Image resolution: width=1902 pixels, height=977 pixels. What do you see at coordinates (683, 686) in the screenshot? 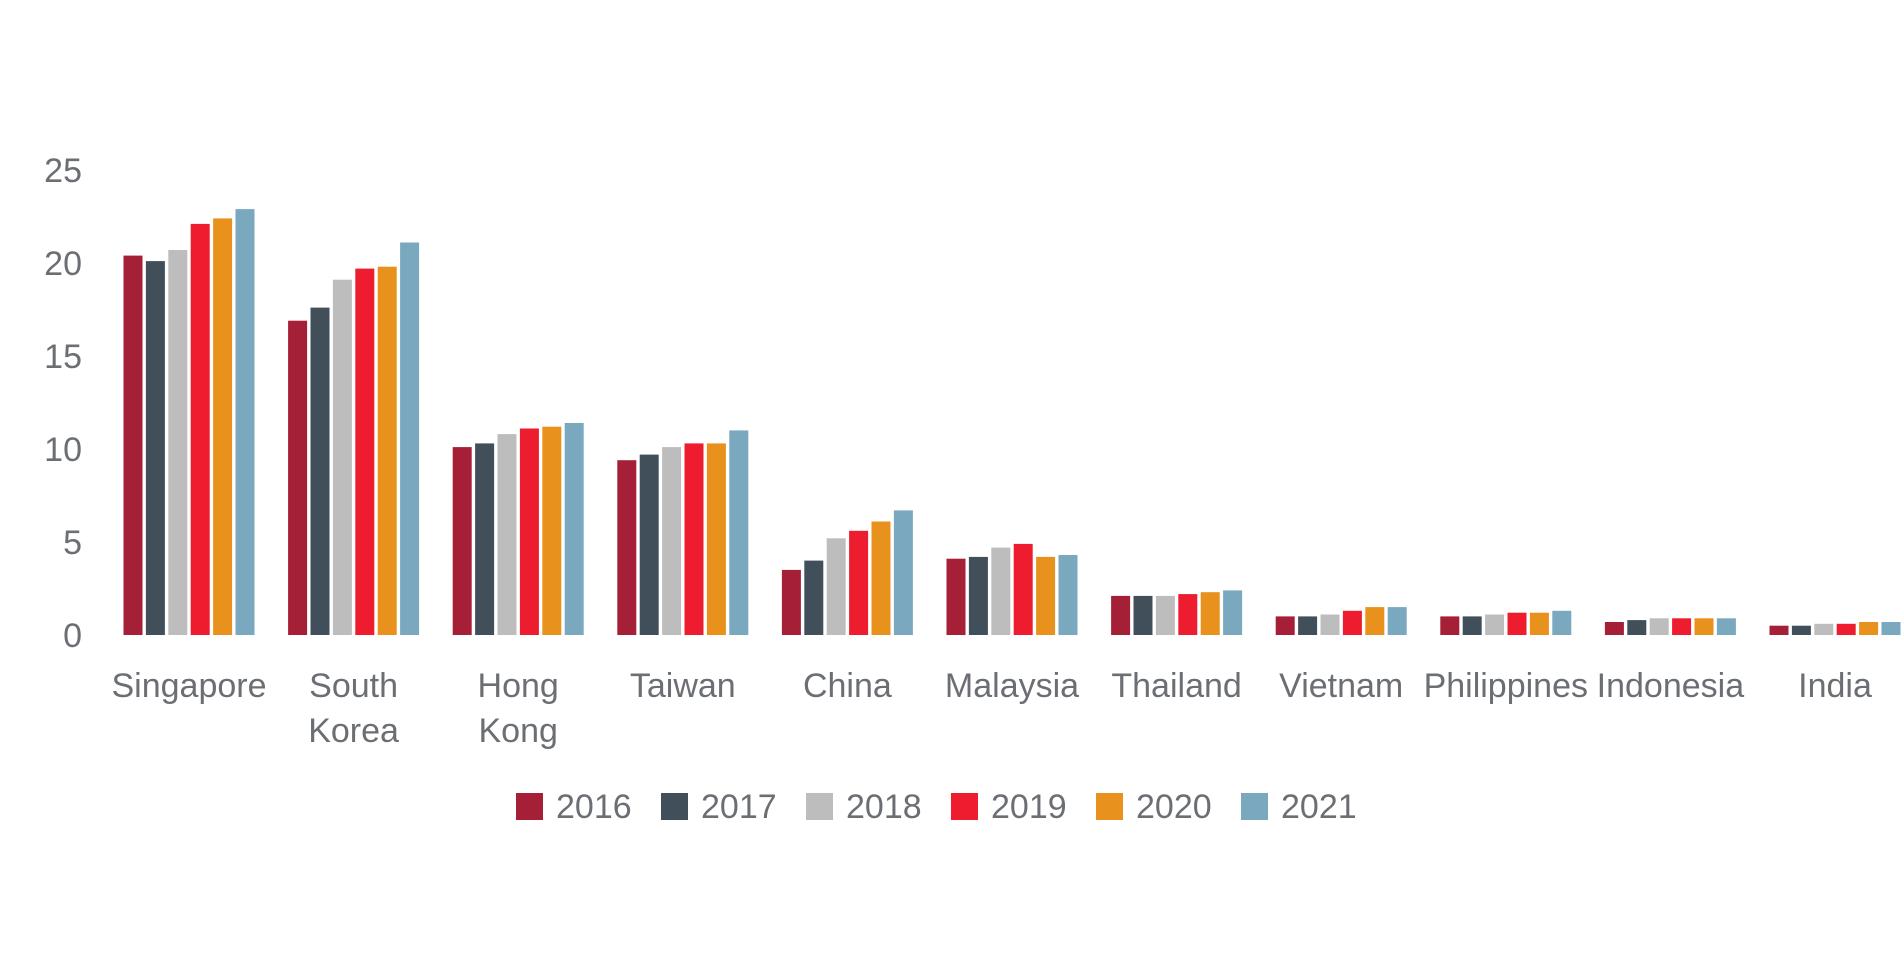
I see `category-label: Taiwan` at bounding box center [683, 686].